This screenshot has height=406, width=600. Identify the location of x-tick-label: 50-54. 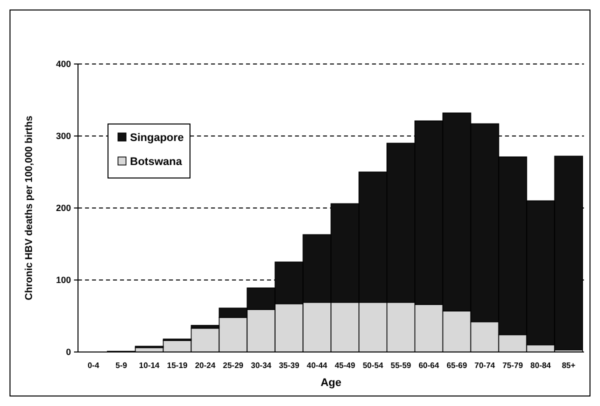
(373, 365).